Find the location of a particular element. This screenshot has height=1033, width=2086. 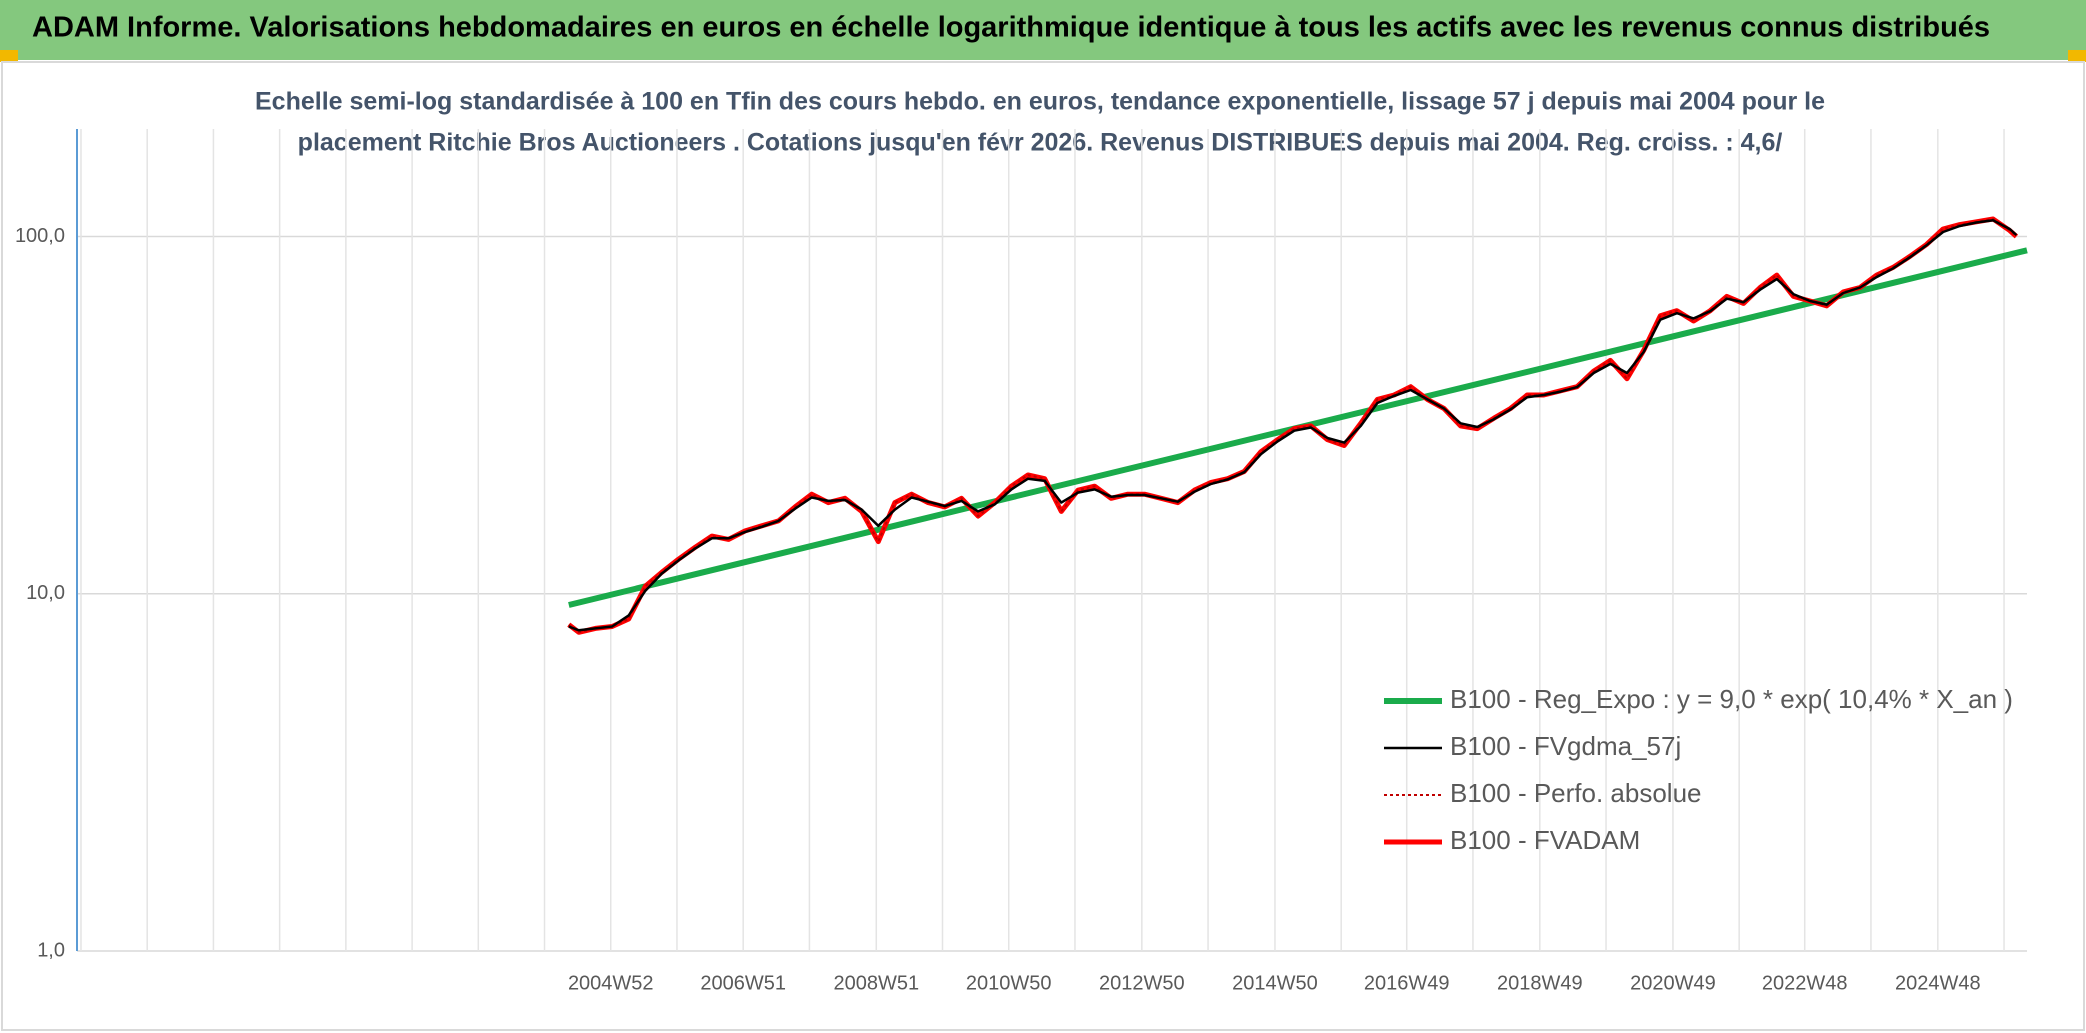

x-tick-label: 2016W49 is located at coordinates (1407, 983).